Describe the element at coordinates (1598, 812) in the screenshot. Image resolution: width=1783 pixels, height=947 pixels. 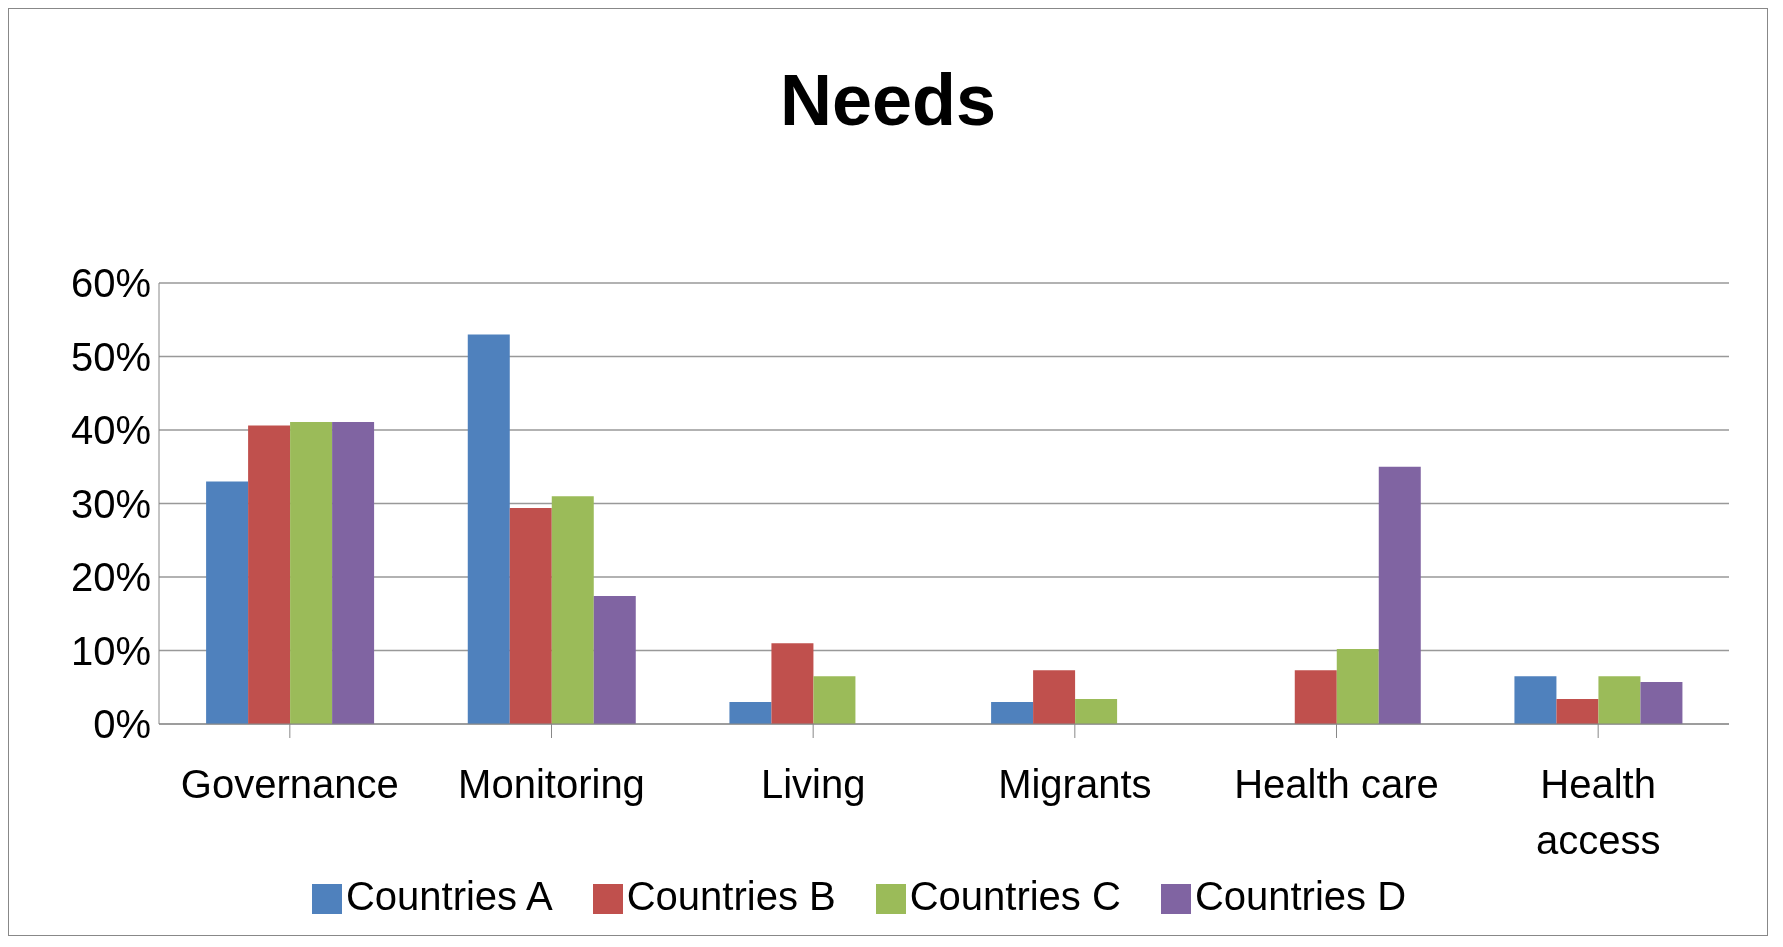
I see `x-tick-label: Health access` at that location.